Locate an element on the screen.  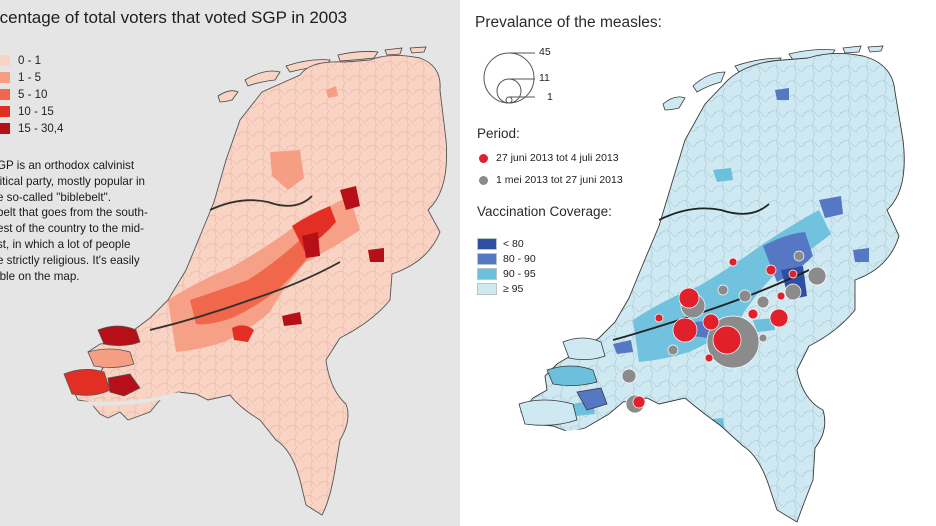
legend-label: < 80 is located at coordinates (513, 243).